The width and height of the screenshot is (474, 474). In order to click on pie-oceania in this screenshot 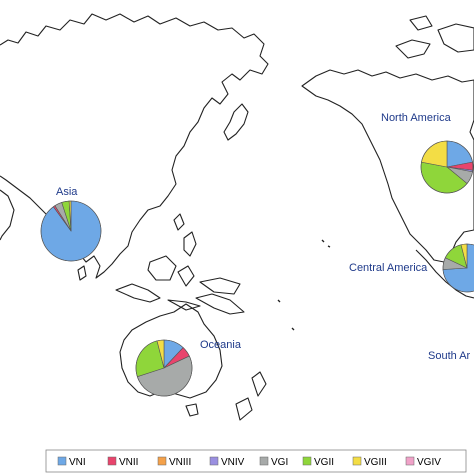, I will do `click(164, 368)`.